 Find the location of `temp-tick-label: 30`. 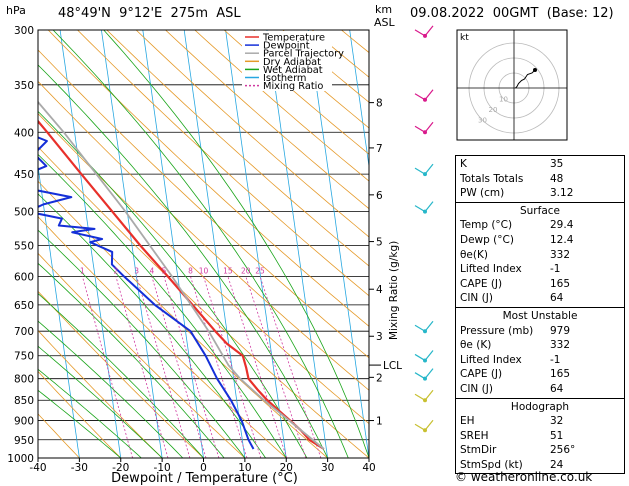

temp-tick-label: 30 is located at coordinates (327, 468).